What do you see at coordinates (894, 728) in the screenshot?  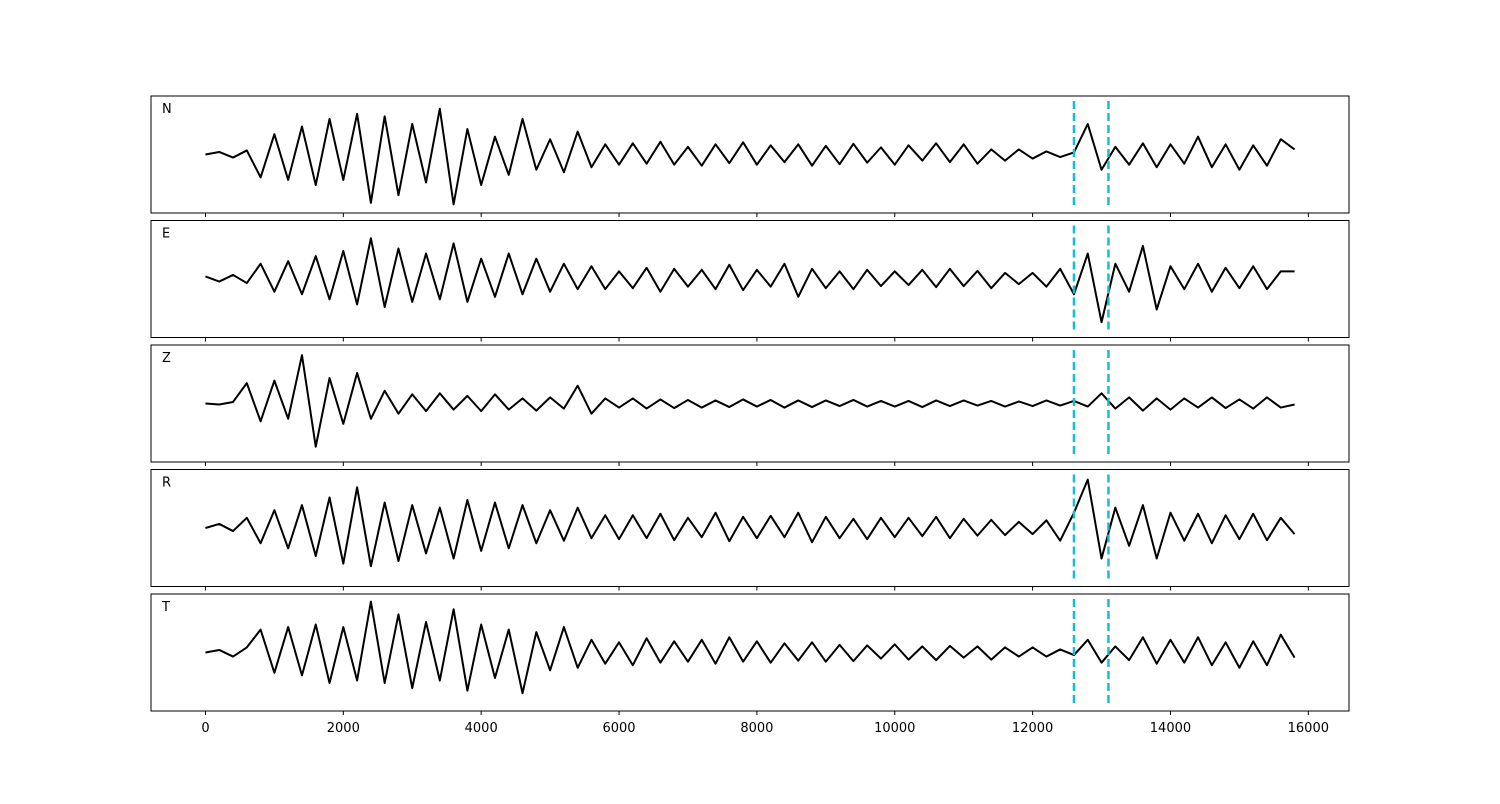 I see `x-tick-label: 10000` at bounding box center [894, 728].